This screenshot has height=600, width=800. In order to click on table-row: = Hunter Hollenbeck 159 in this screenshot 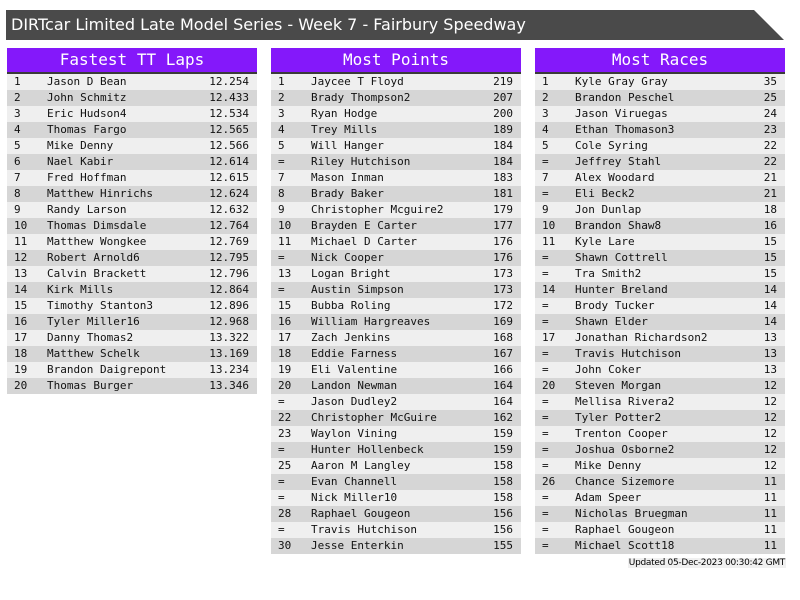, I will do `click(396, 450)`.